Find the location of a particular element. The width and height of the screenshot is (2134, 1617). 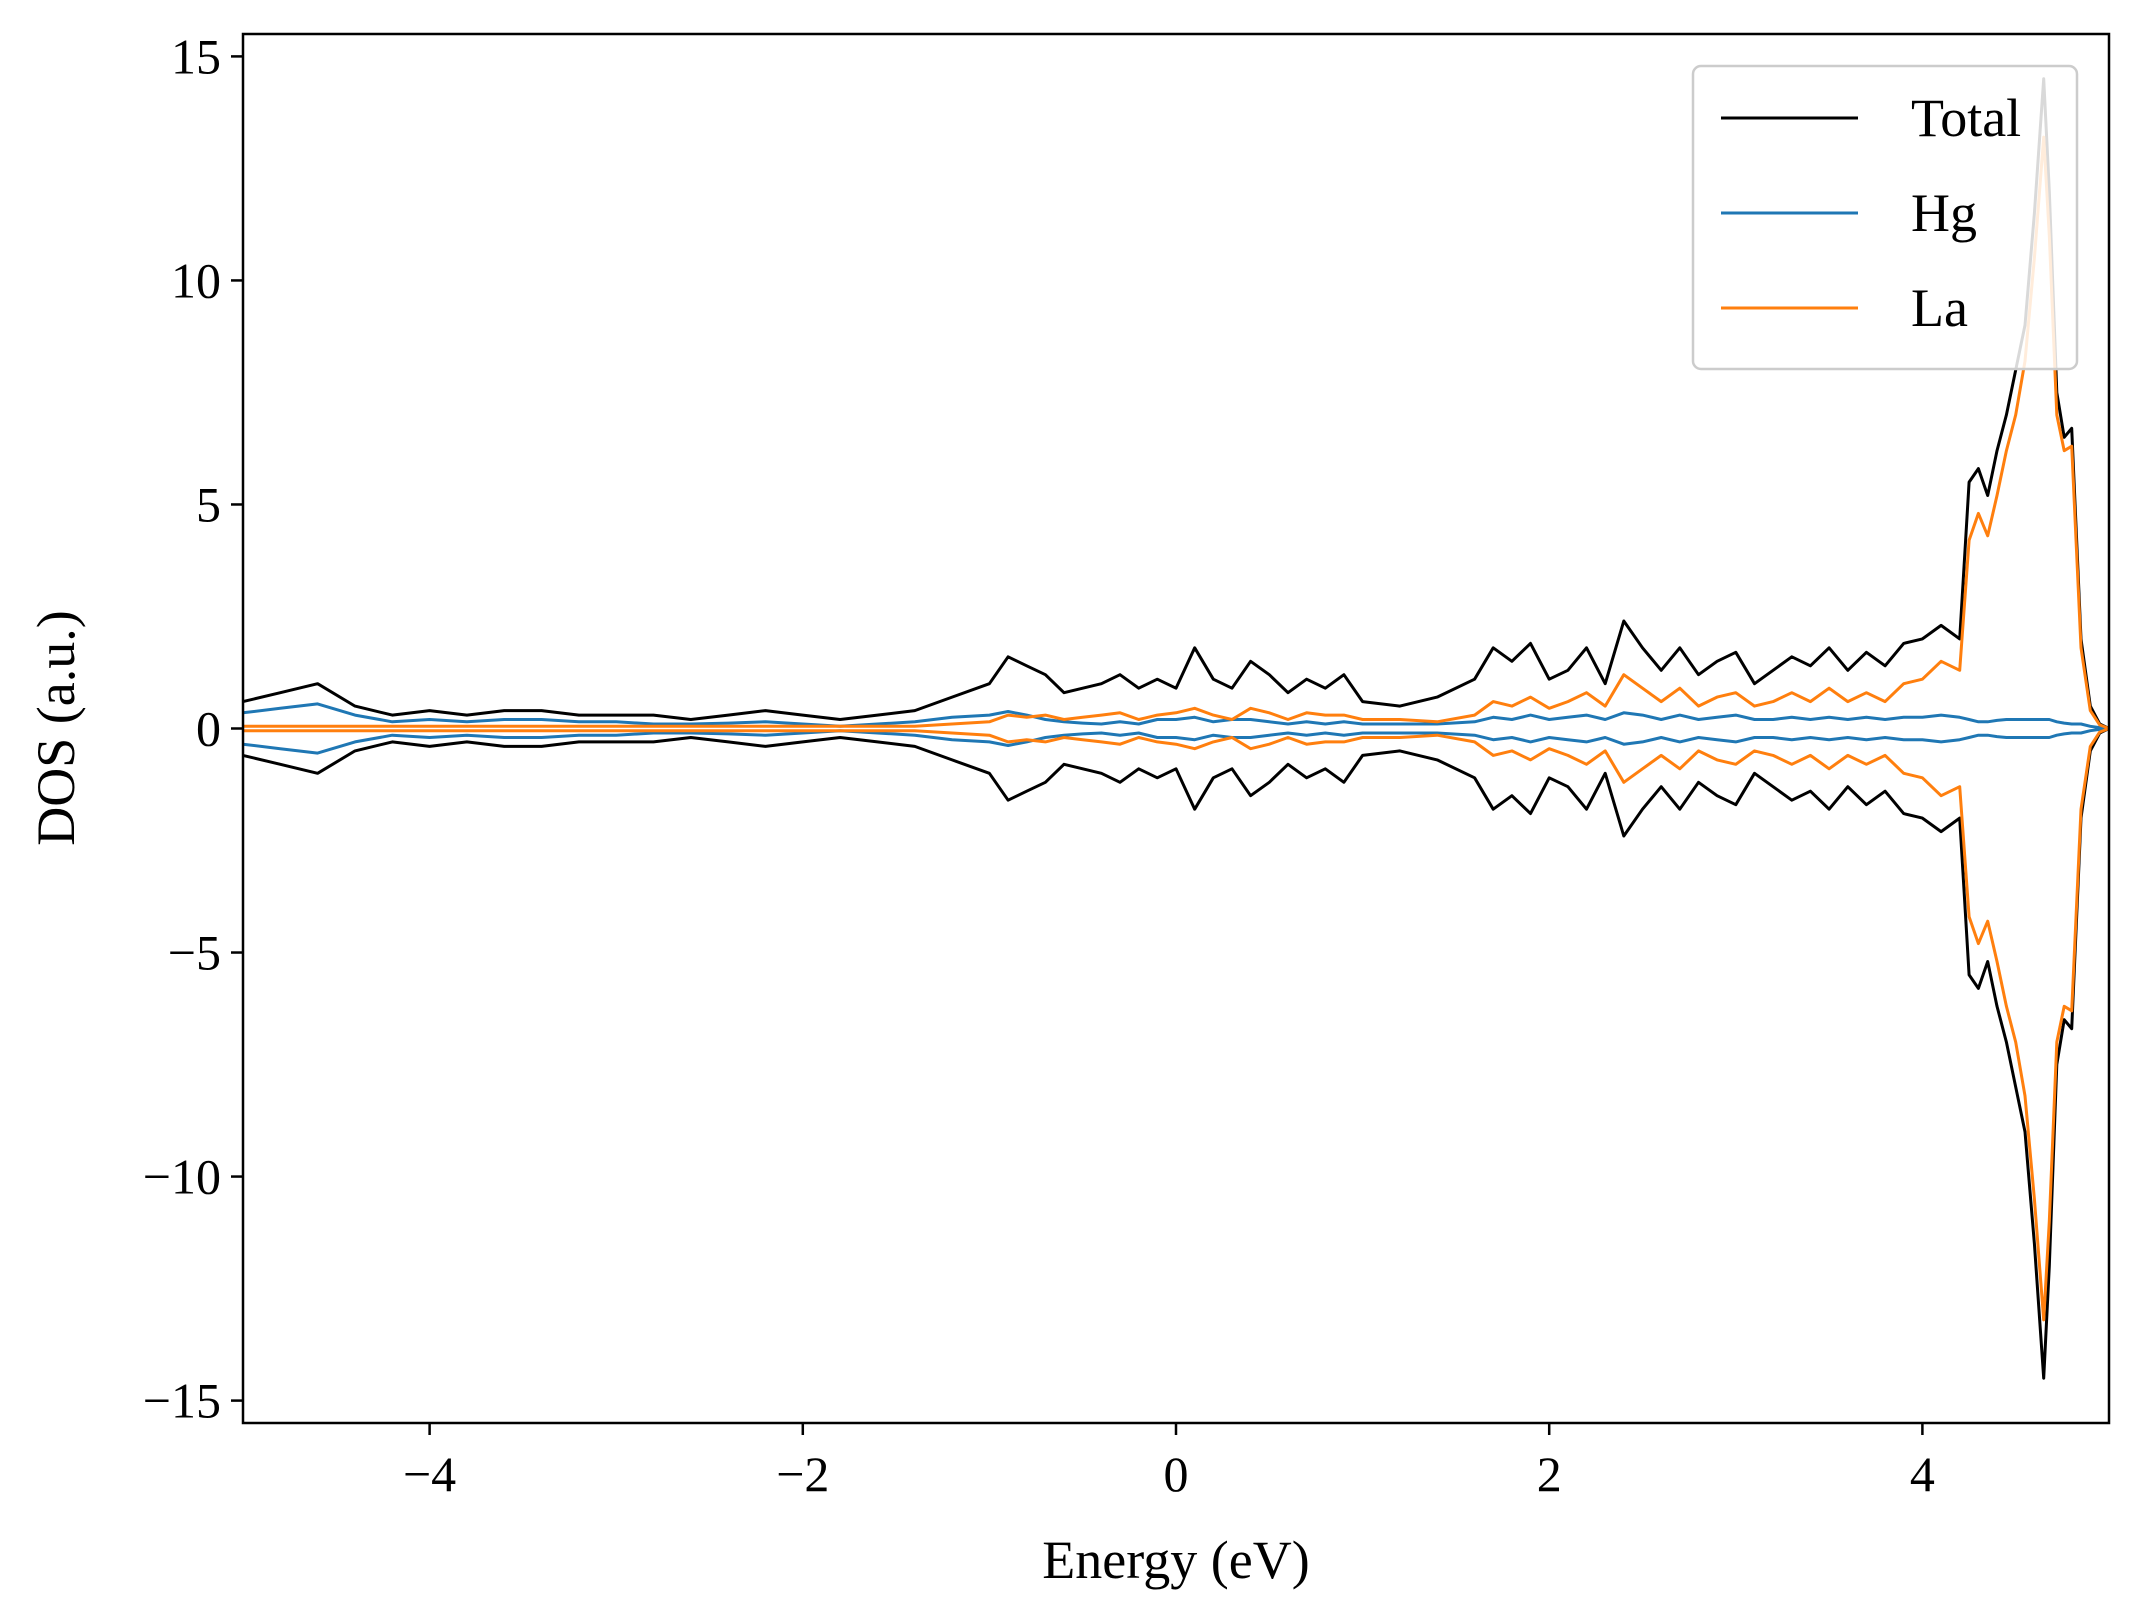

x-tick-label: 0 is located at coordinates (1176, 1474).